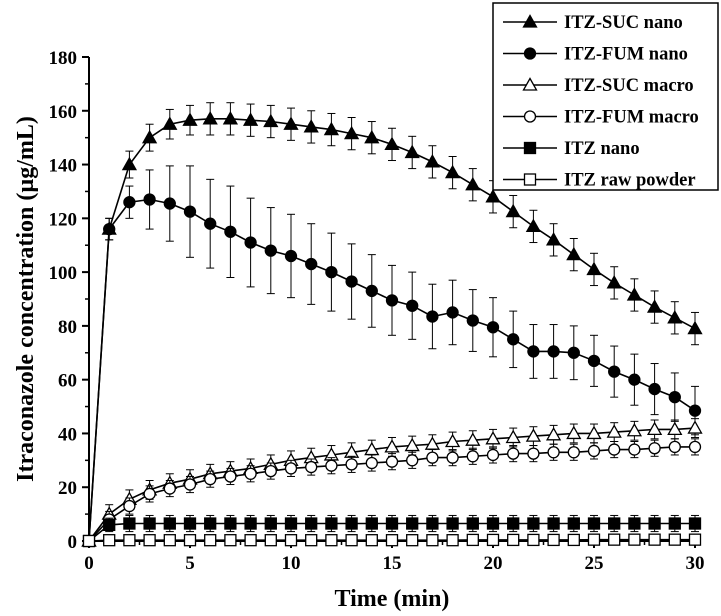  Describe the element at coordinates (392, 599) in the screenshot. I see `x-axis-label: Time (min)` at that location.